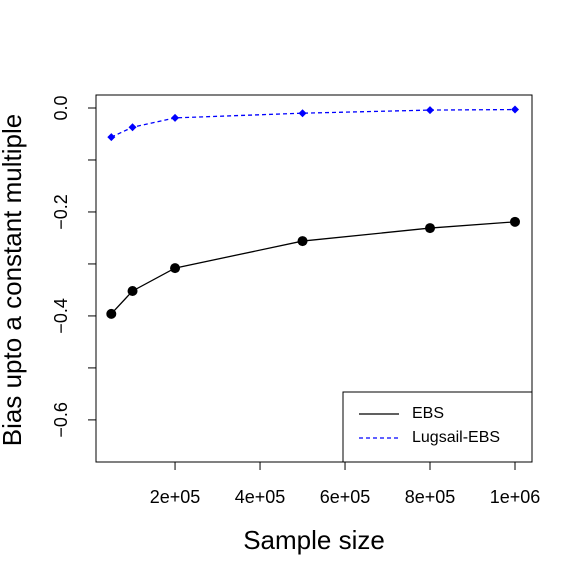 The image size is (581, 581). I want to click on legend-label: EBS, so click(428, 413).